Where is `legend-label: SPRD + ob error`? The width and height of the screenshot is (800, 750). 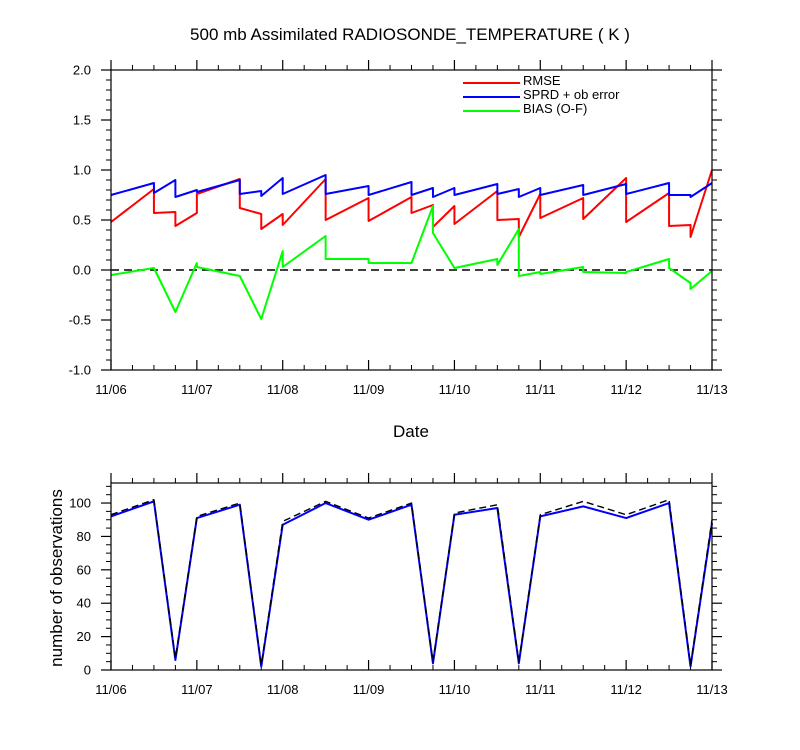
legend-label: SPRD + ob error is located at coordinates (571, 94).